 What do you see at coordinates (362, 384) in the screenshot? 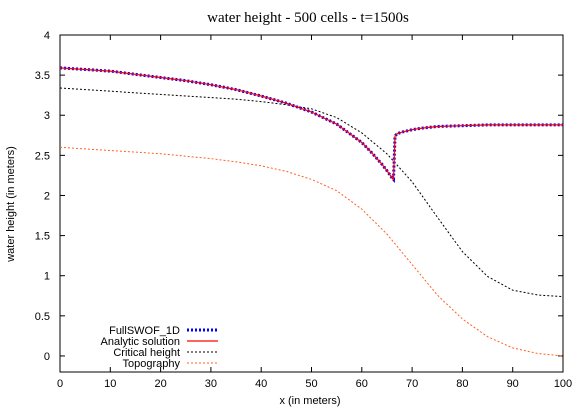
I see `x-tick-label: 60` at bounding box center [362, 384].